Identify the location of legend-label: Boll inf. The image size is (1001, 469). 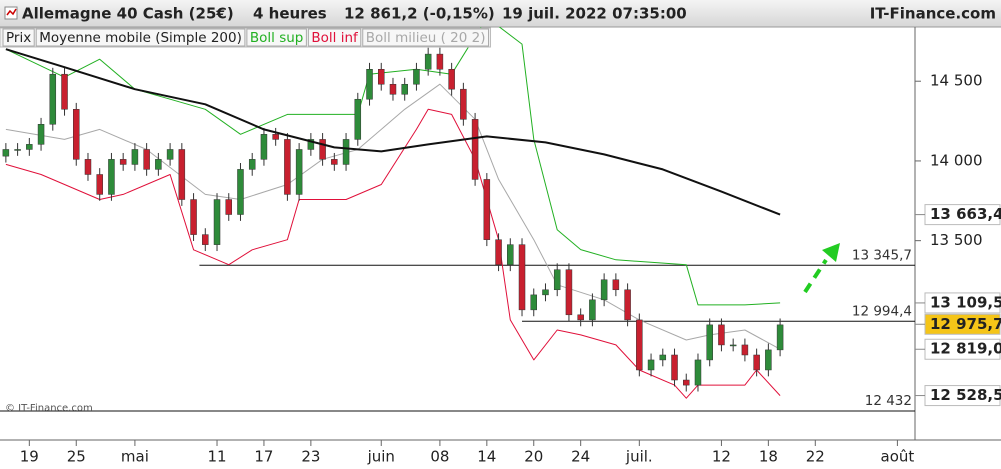
(335, 38).